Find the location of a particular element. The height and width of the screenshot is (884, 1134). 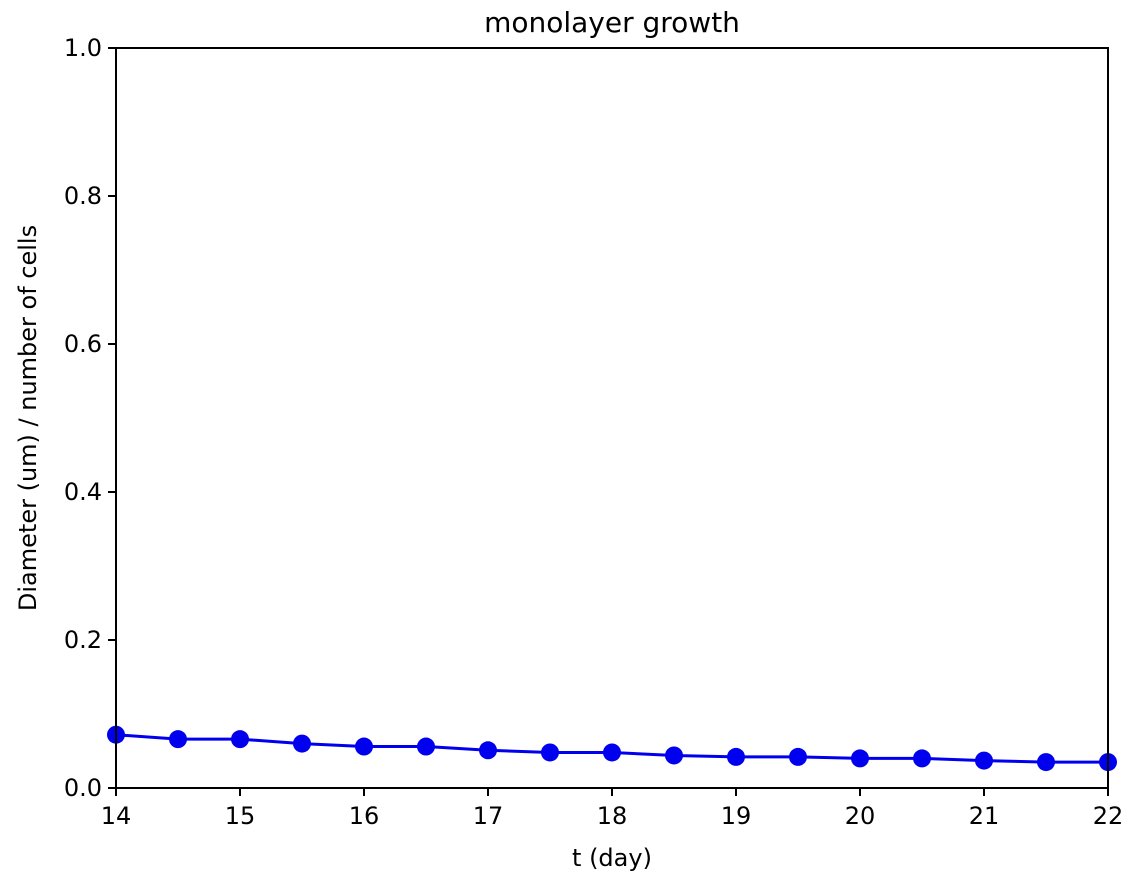

y-tick-label: 0.2 is located at coordinates (83, 640).